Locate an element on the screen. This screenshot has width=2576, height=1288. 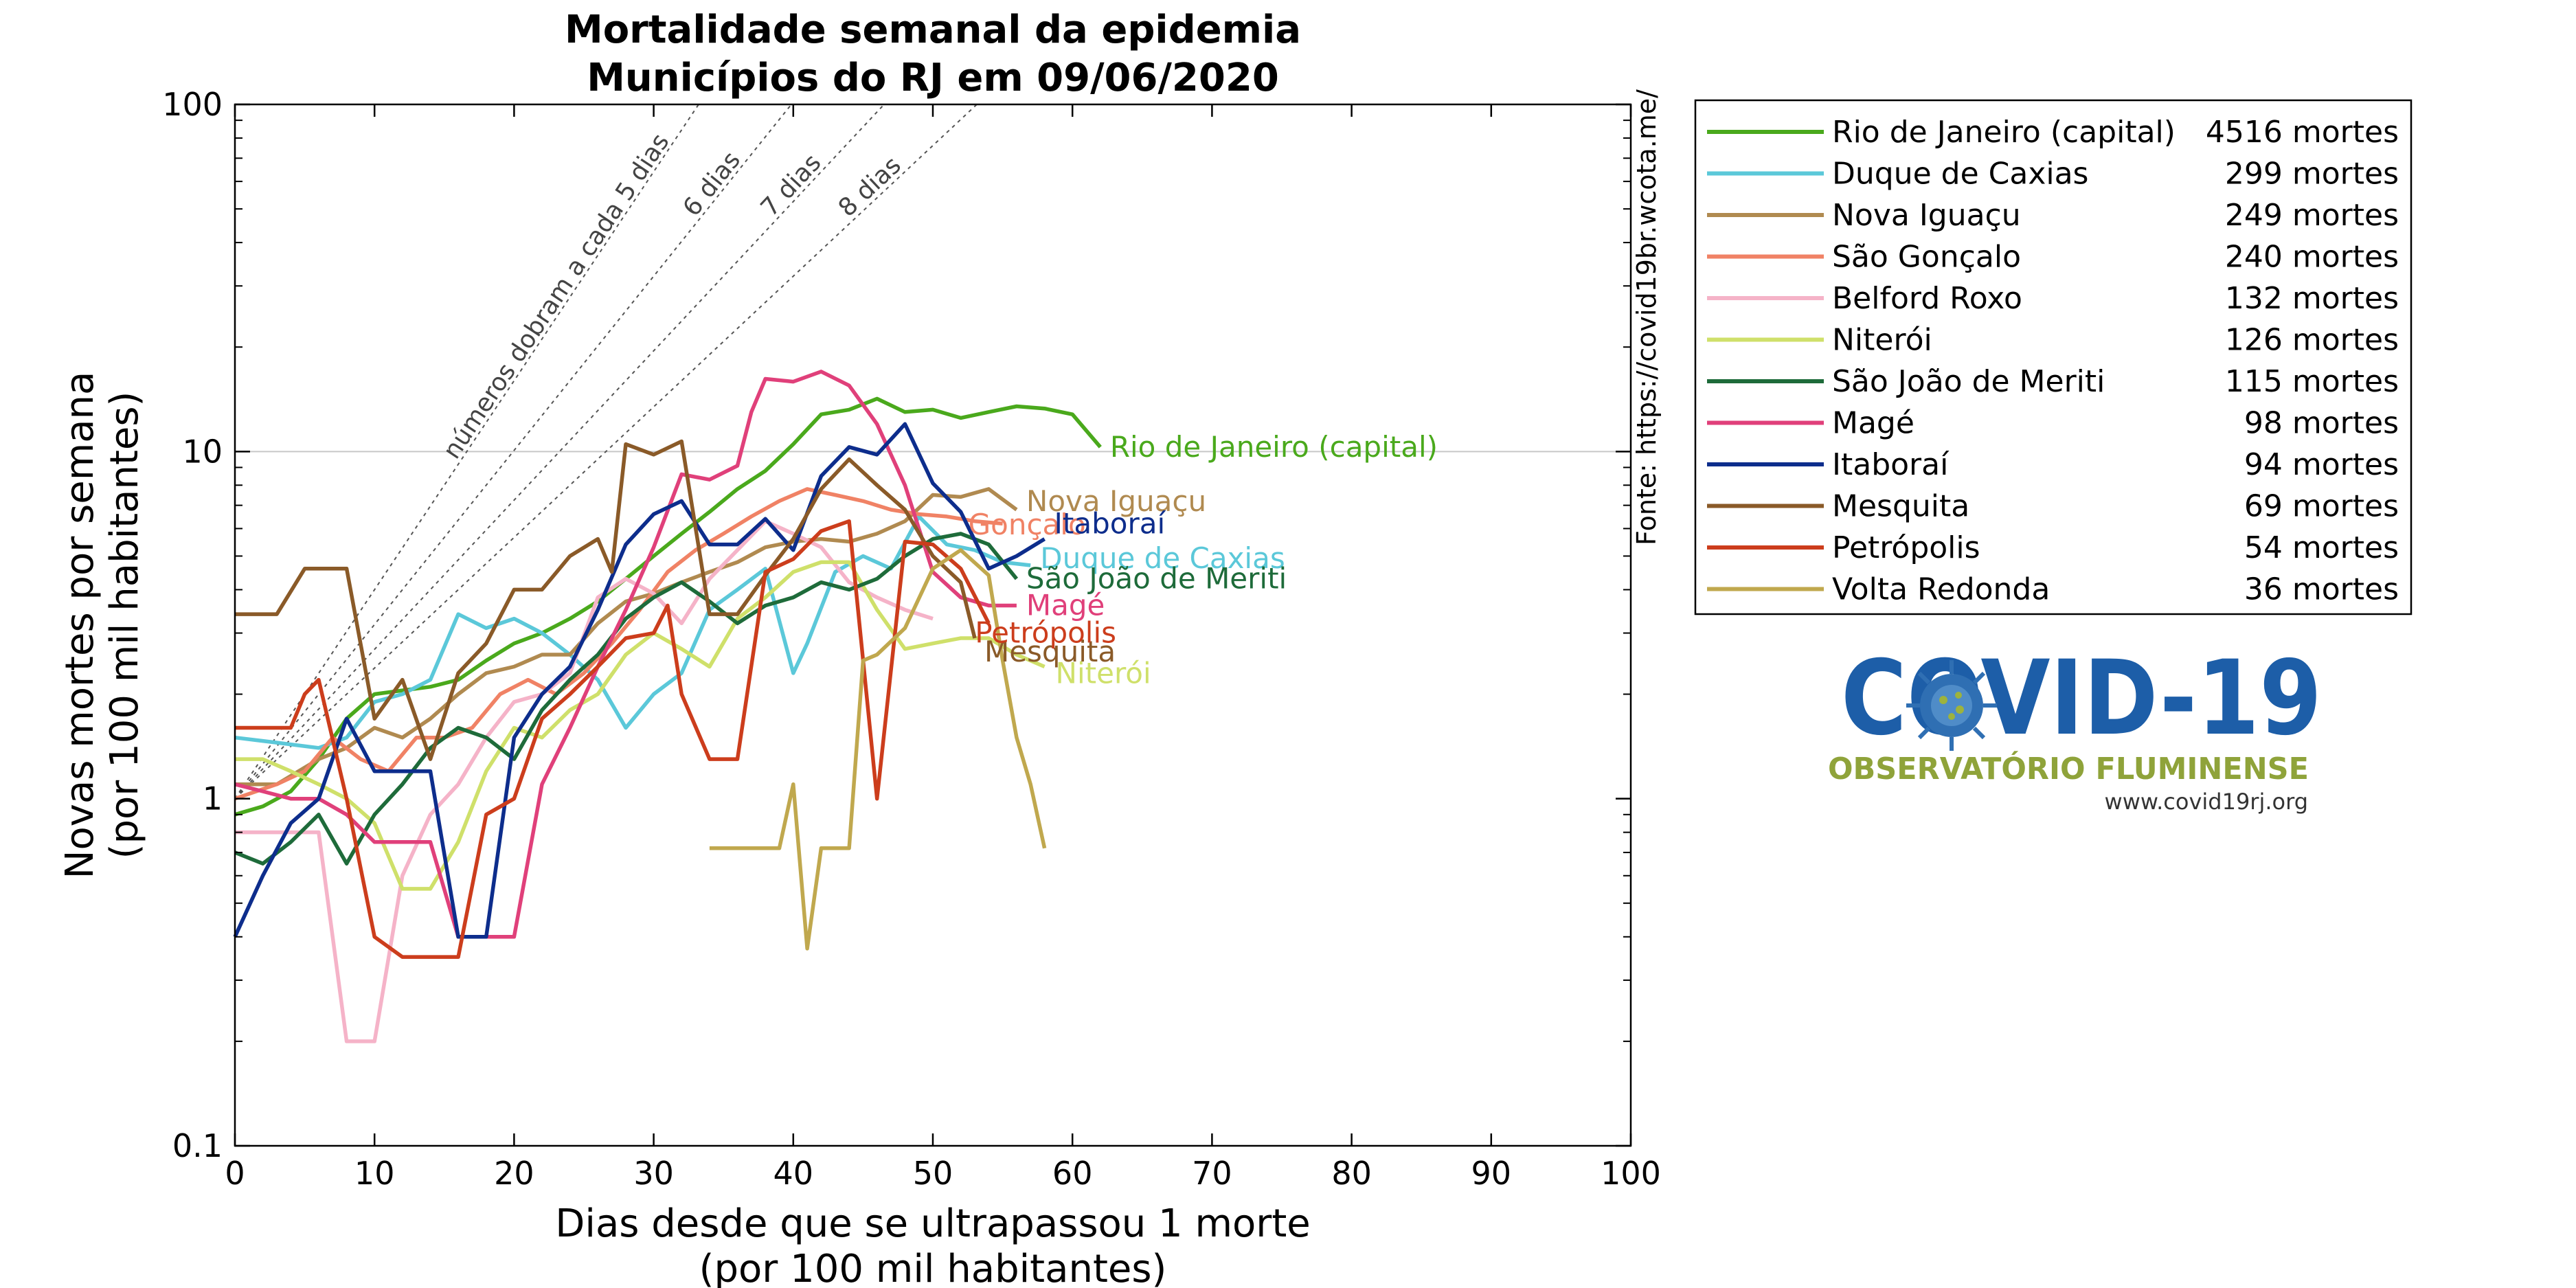
reference-line-6-days is located at coordinates (513, 452).